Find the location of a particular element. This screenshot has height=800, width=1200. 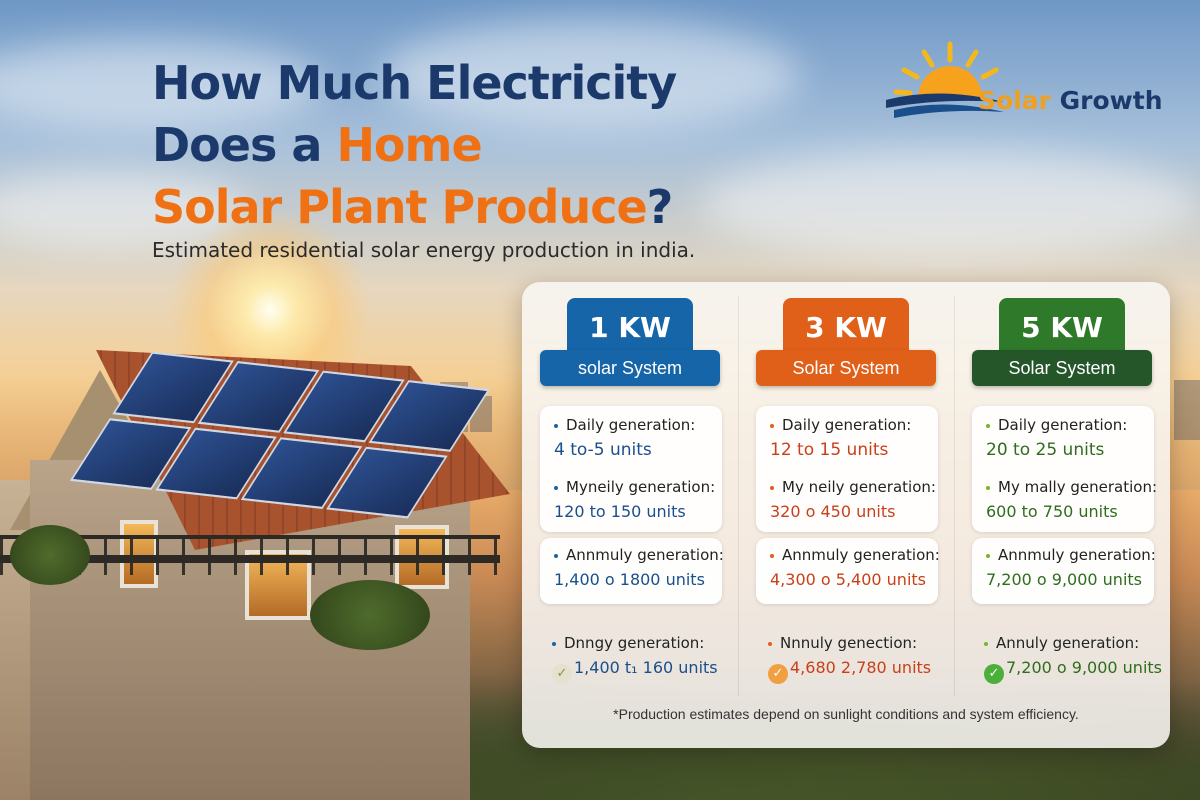

generation-box: Annmuly generation: 1,400 o 1800 units is located at coordinates (632, 571).